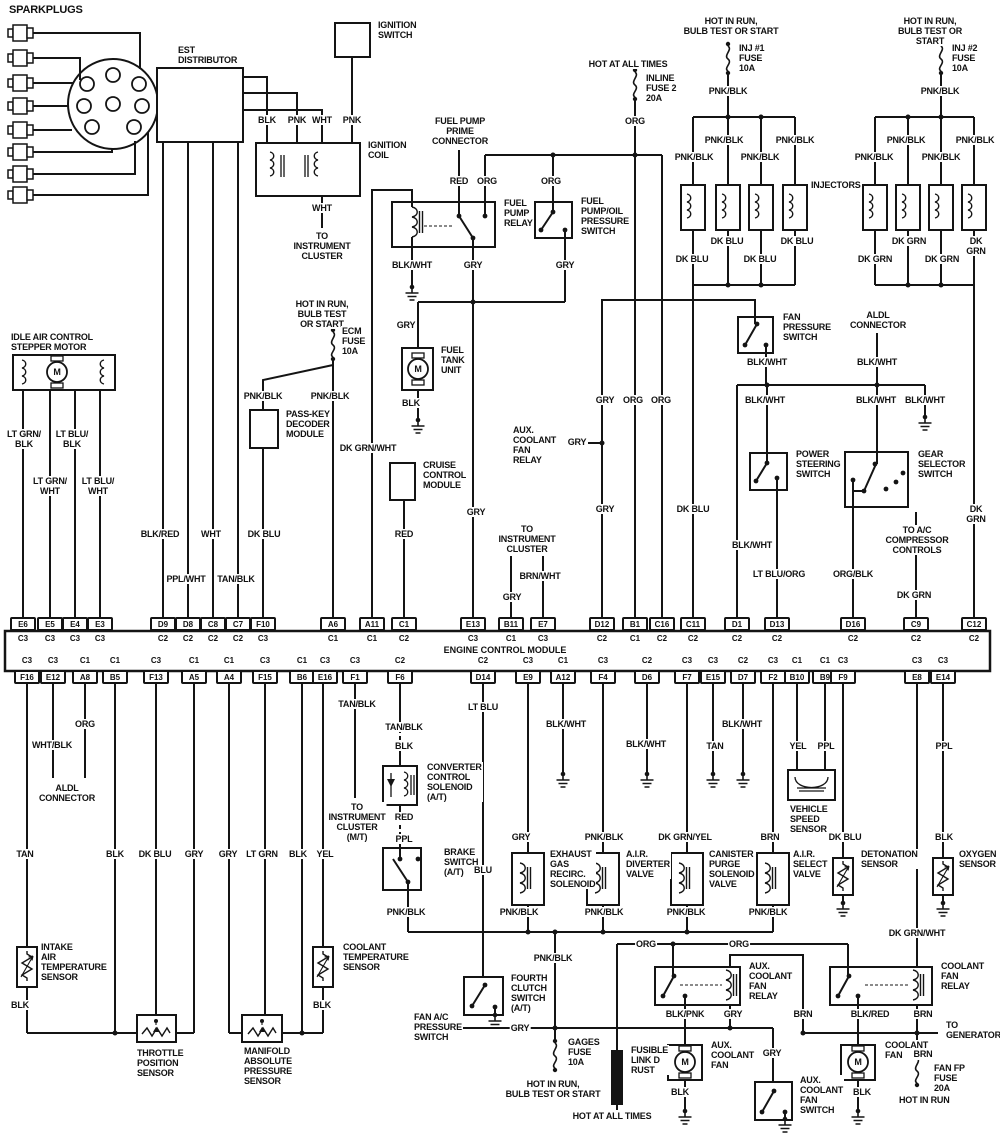 Image resolution: width=1000 pixels, height=1135 pixels. I want to click on label-gages-fuse-10a: GAGES FUSE 10A, so click(584, 1052).